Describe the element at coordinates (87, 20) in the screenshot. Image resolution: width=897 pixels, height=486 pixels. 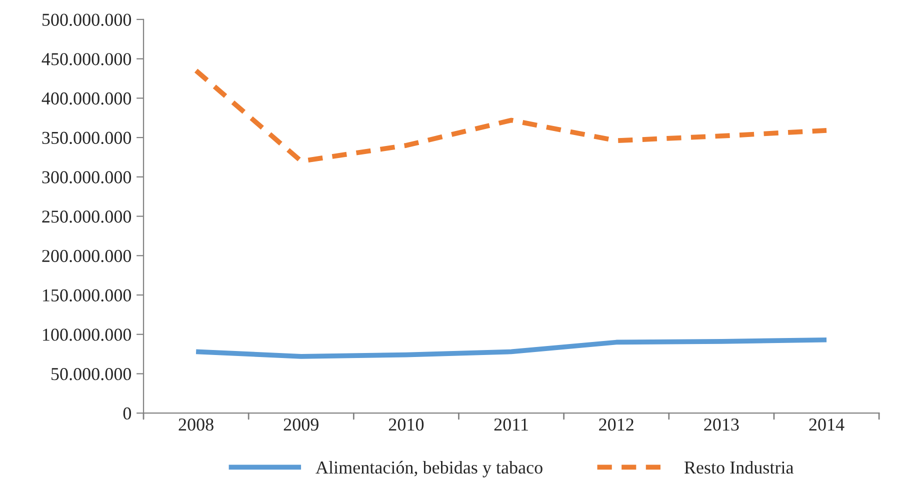
I see `y-tick-label: 500.000.000` at that location.